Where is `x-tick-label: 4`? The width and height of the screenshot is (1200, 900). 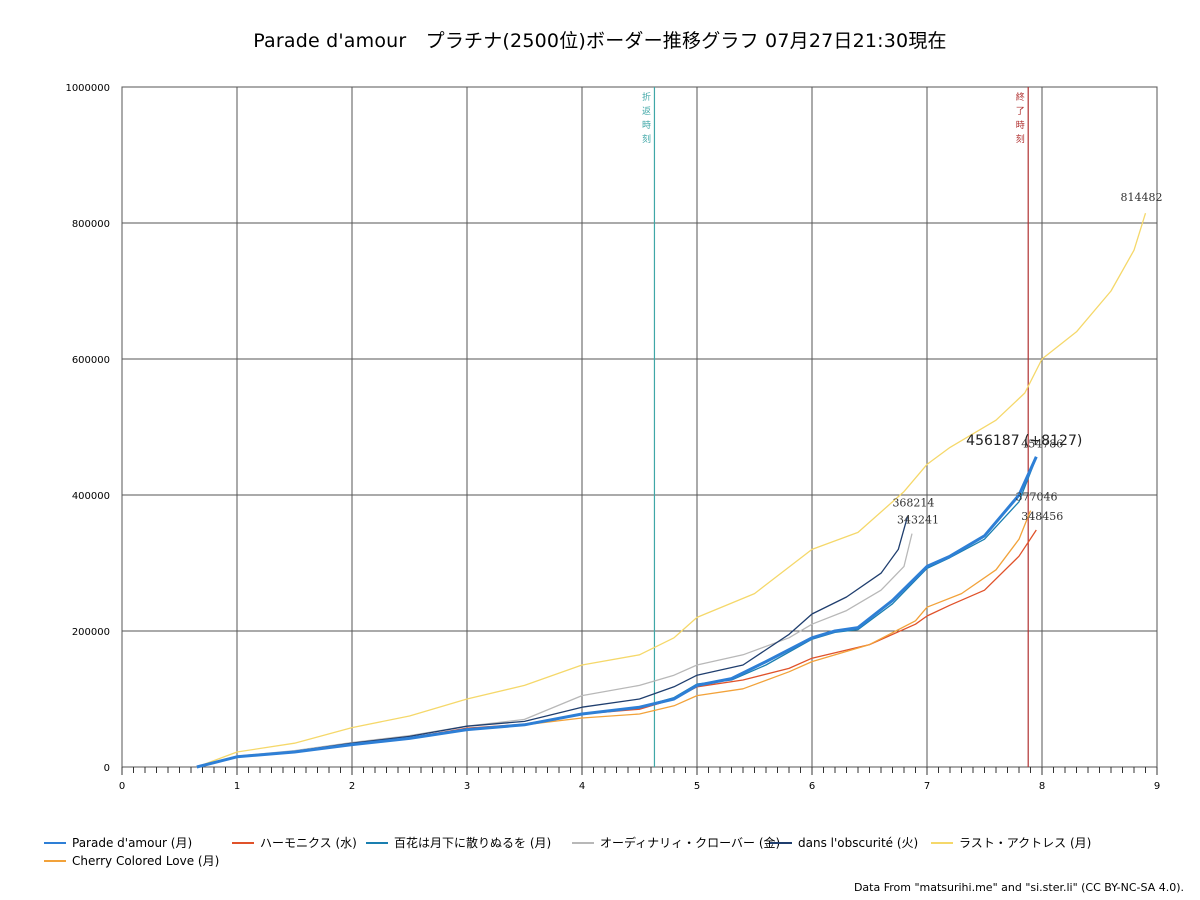 x-tick-label: 4 is located at coordinates (582, 786).